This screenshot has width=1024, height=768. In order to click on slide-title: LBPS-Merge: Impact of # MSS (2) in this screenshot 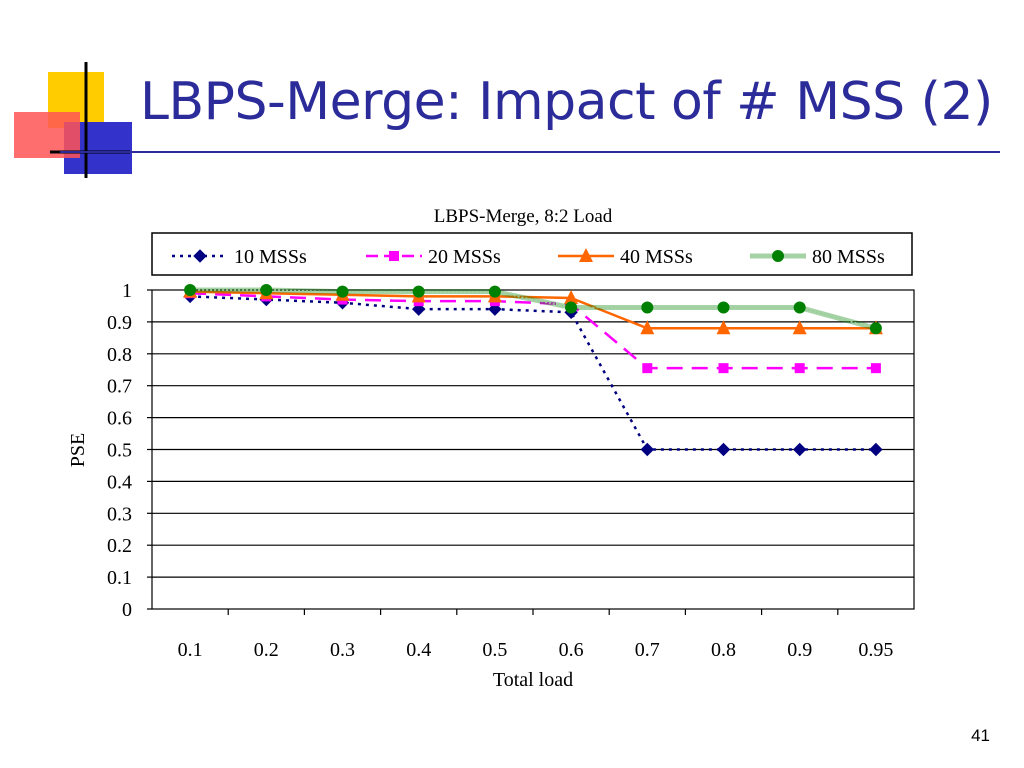, I will do `click(566, 102)`.